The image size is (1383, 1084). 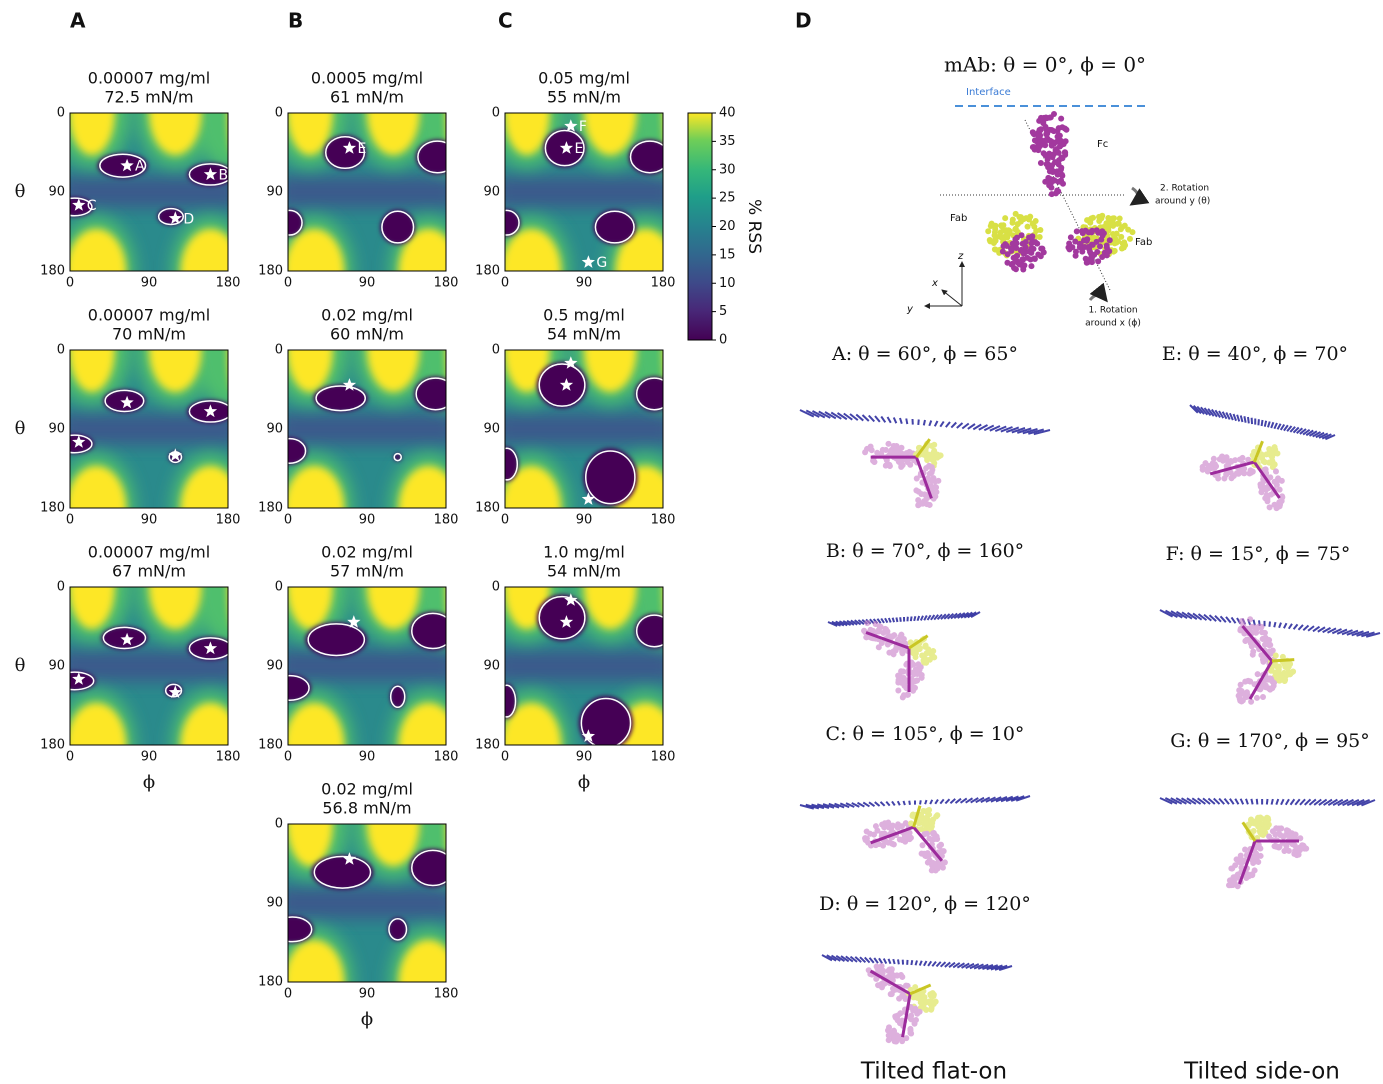 I want to click on colorbar-tick-label: 40, so click(x=727, y=113).